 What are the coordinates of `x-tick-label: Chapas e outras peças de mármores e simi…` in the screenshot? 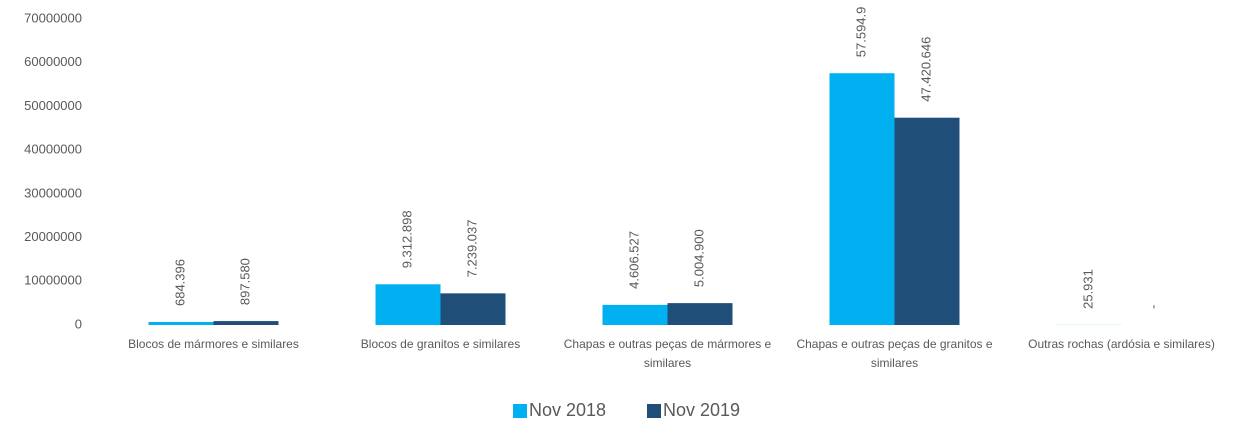 It's located at (667, 353).